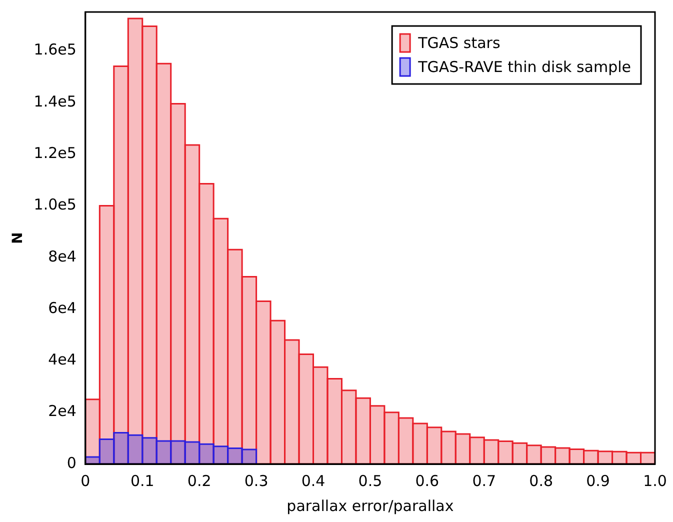  I want to click on y-tick-label: 1.0e5, so click(55, 205).